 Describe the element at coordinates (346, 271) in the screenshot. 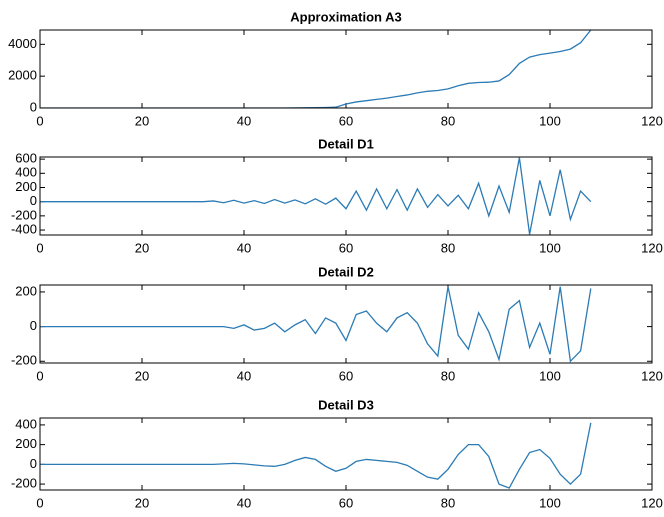

I see `chart-title: Detail D2` at that location.